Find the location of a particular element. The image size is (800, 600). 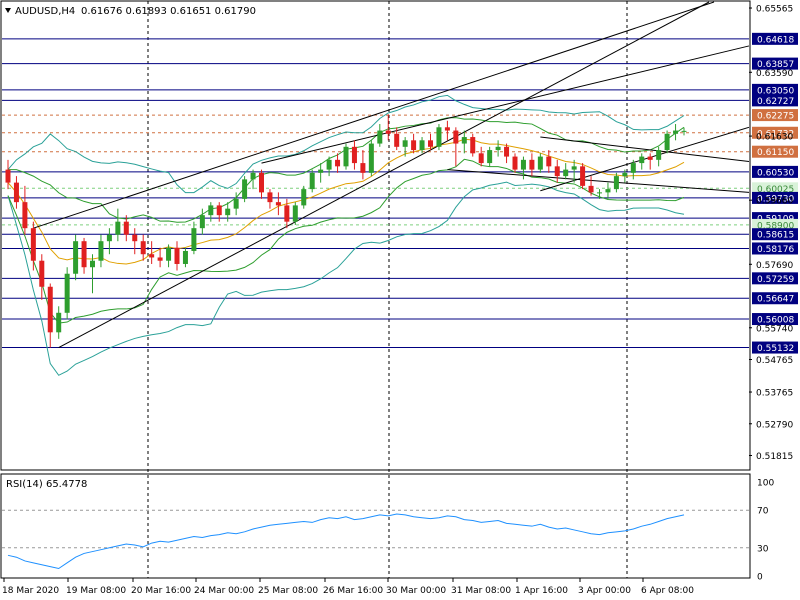

price-tick-label: 0.61630 is located at coordinates (774, 138).